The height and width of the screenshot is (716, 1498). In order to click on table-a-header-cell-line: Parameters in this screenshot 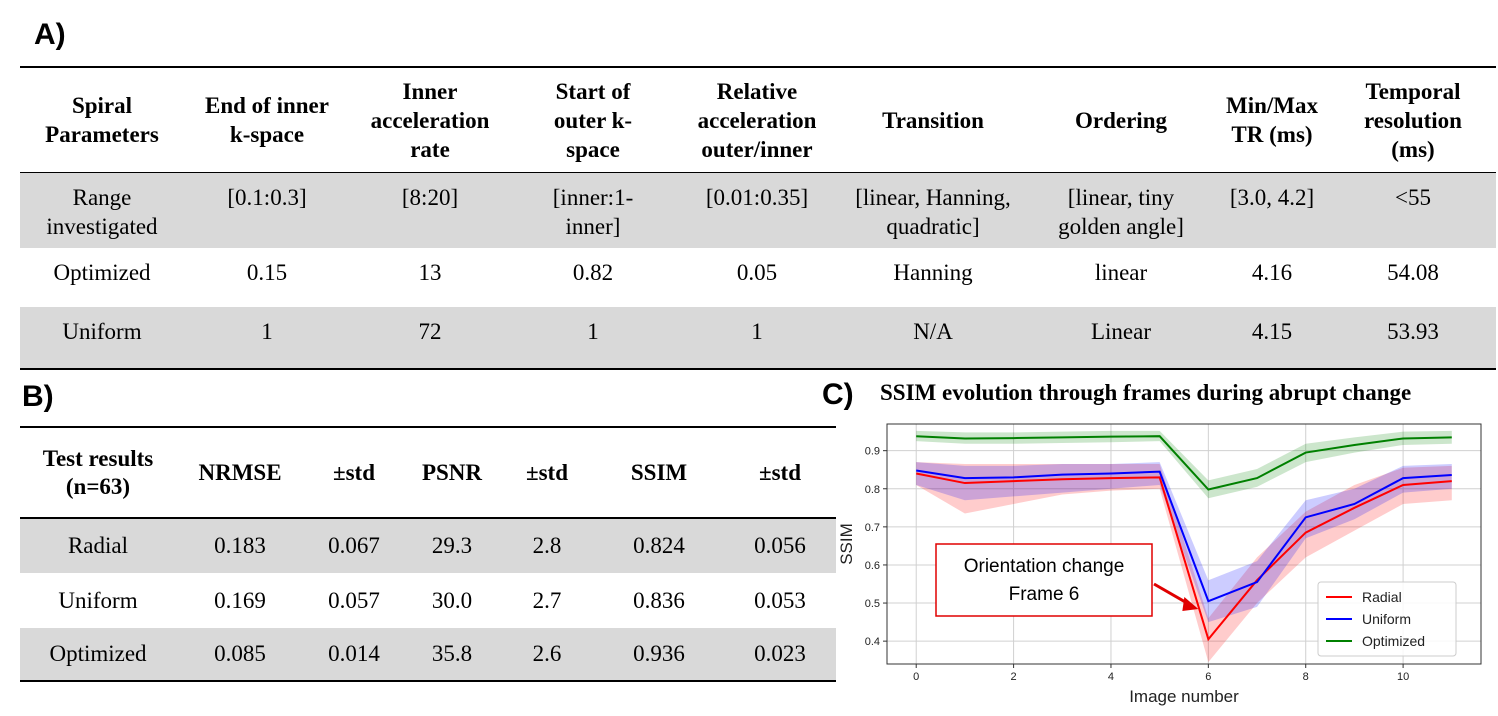, I will do `click(102, 134)`.